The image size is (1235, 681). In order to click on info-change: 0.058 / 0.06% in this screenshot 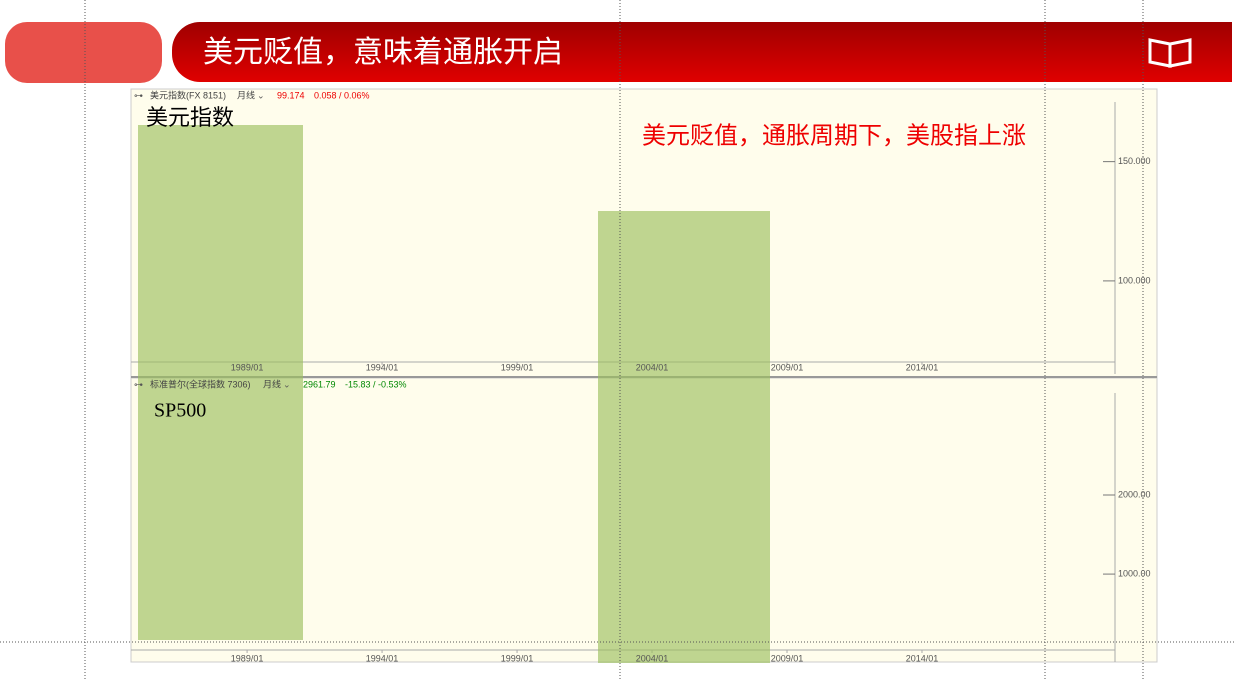, I will do `click(342, 95)`.